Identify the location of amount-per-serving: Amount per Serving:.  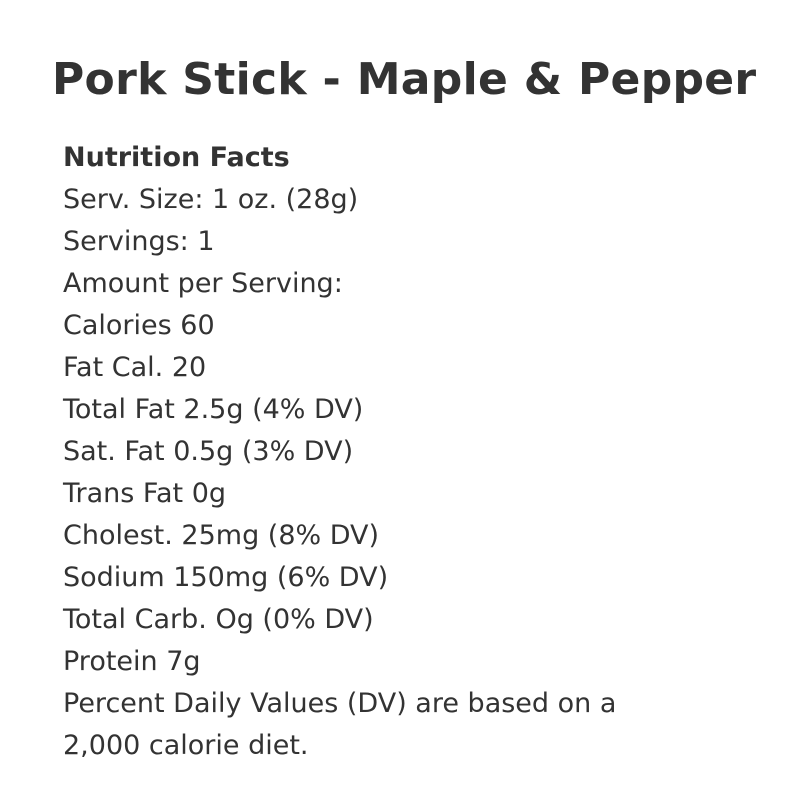
(203, 283).